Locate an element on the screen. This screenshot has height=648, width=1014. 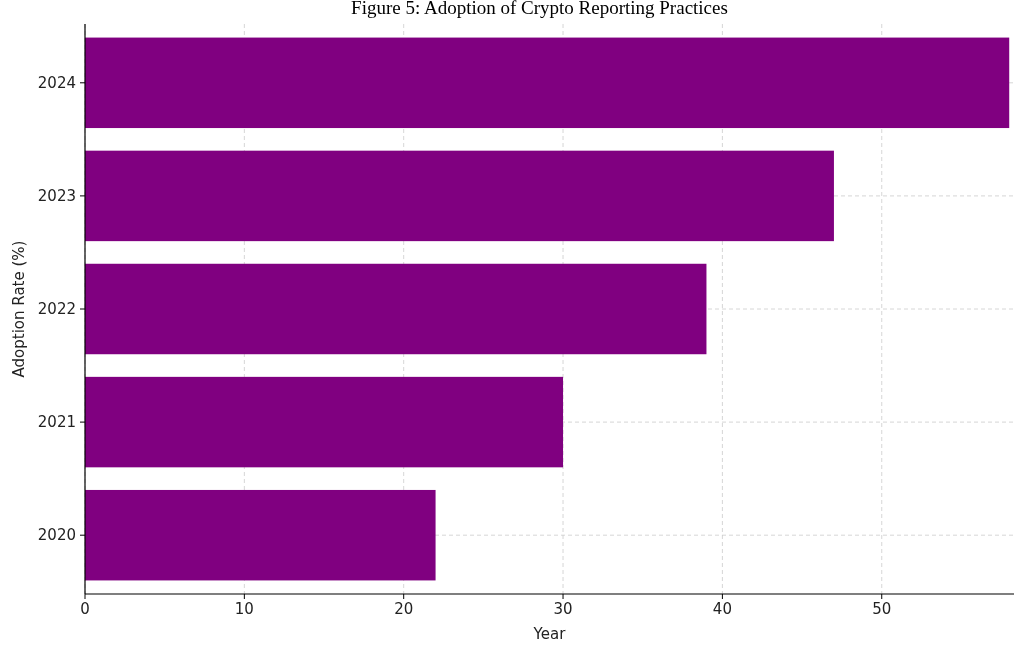
chart-title: Figure 5: Adoption of Crypto Reporting Practices is located at coordinates (539, 9).